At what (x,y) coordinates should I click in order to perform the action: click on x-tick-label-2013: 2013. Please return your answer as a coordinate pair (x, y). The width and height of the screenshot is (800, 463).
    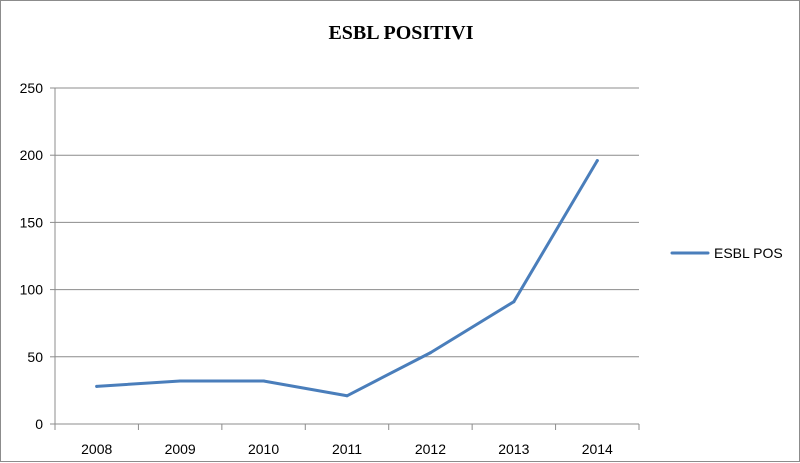
    Looking at the image, I should click on (513, 449).